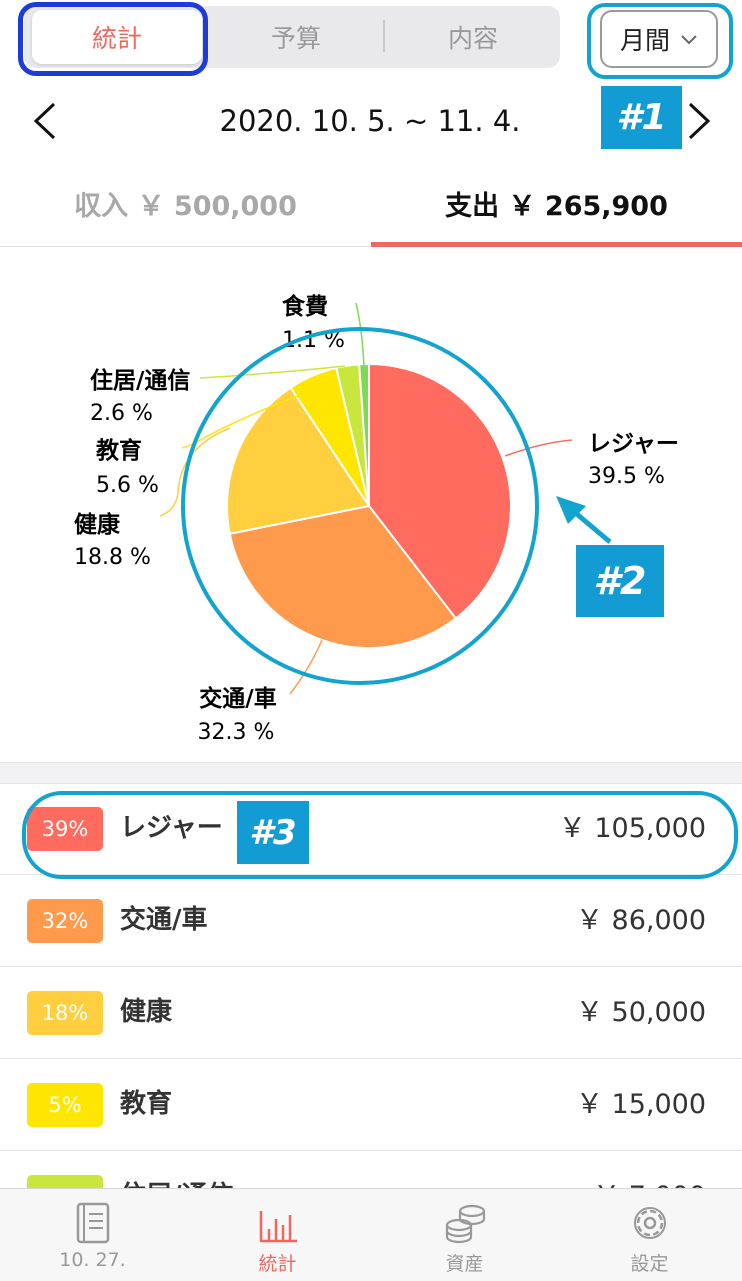 Image resolution: width=742 pixels, height=1281 pixels. Describe the element at coordinates (195, 472) in the screenshot. I see `leader-line-health` at that location.